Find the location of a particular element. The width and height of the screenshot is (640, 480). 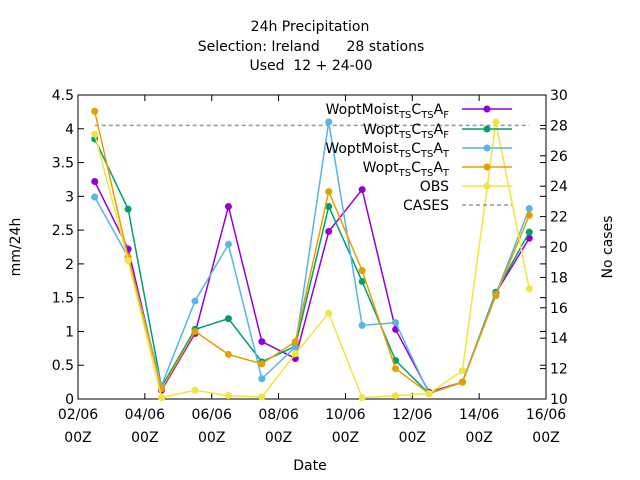

x-tick-label: 08/06 is located at coordinates (278, 415).